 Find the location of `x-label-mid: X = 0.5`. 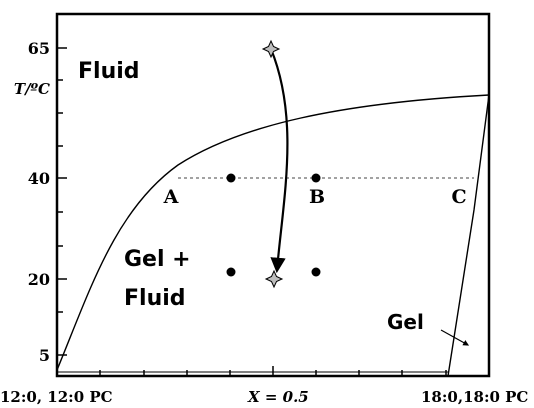

x-label-mid: X = 0.5 is located at coordinates (278, 397).